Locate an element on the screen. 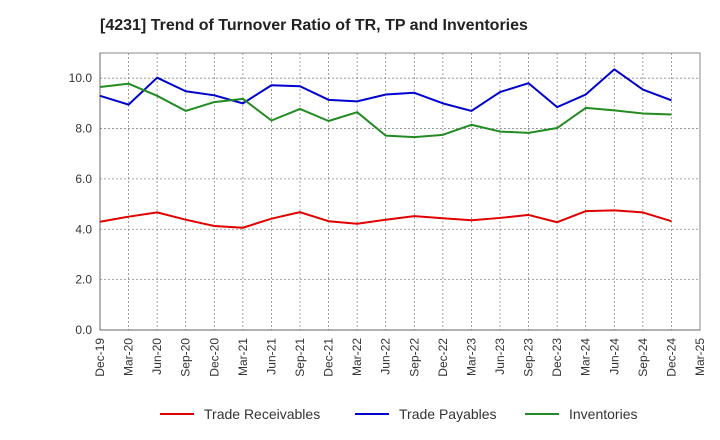 The width and height of the screenshot is (720, 440). legend-label: Trade Receivables is located at coordinates (262, 414).